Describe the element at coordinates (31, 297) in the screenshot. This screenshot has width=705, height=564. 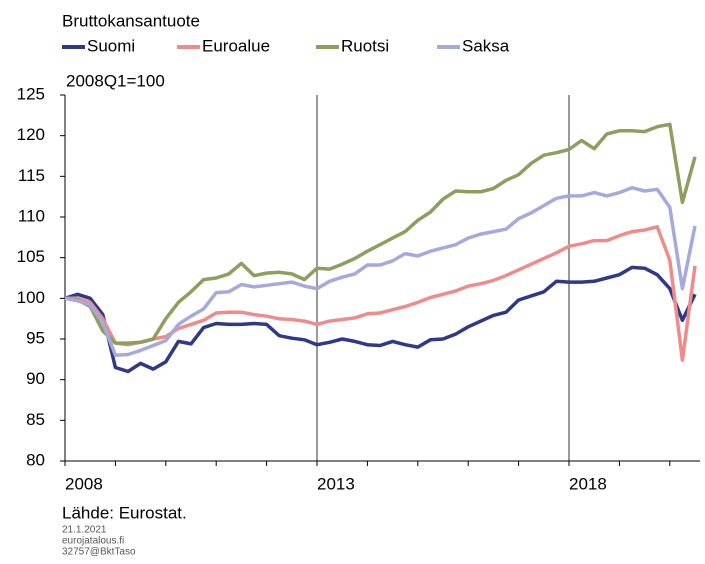
I see `y-tick-label: 100` at that location.